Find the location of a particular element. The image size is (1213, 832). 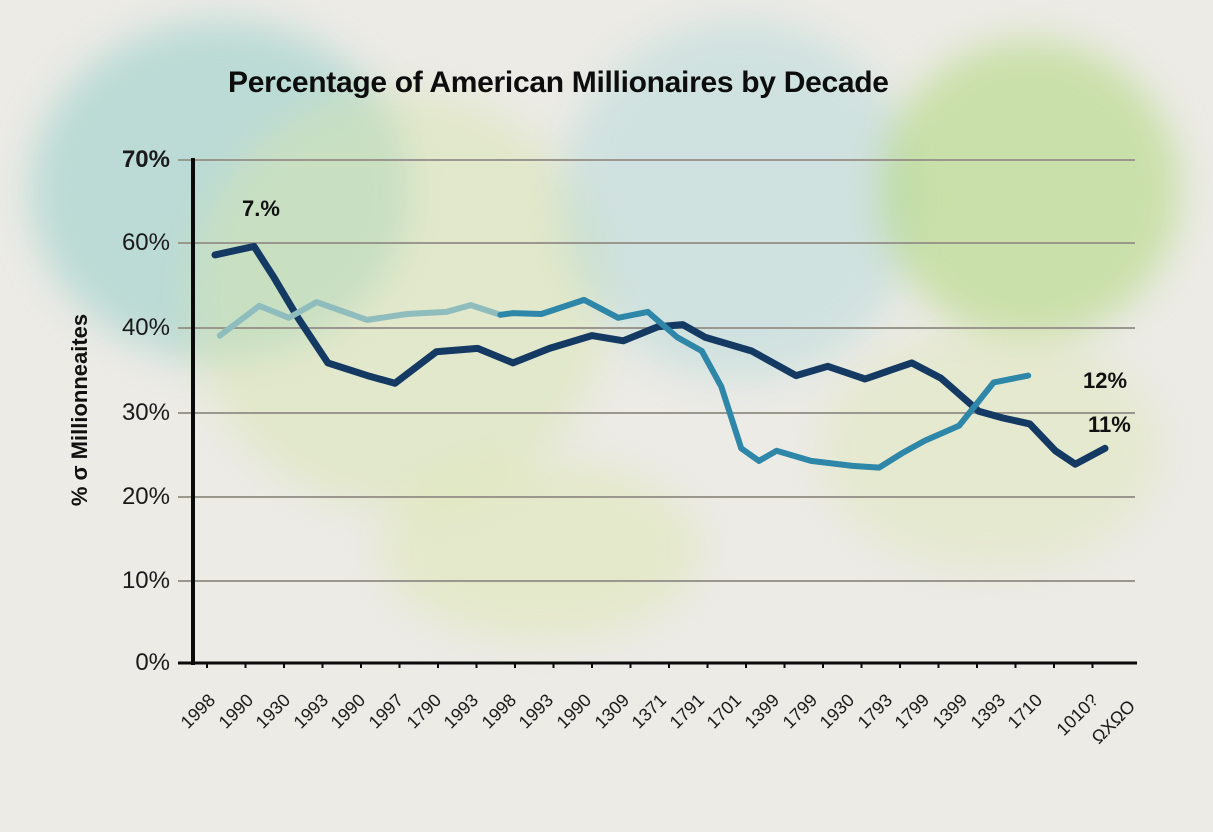

series-line-medium-teal is located at coordinates (764, 383).